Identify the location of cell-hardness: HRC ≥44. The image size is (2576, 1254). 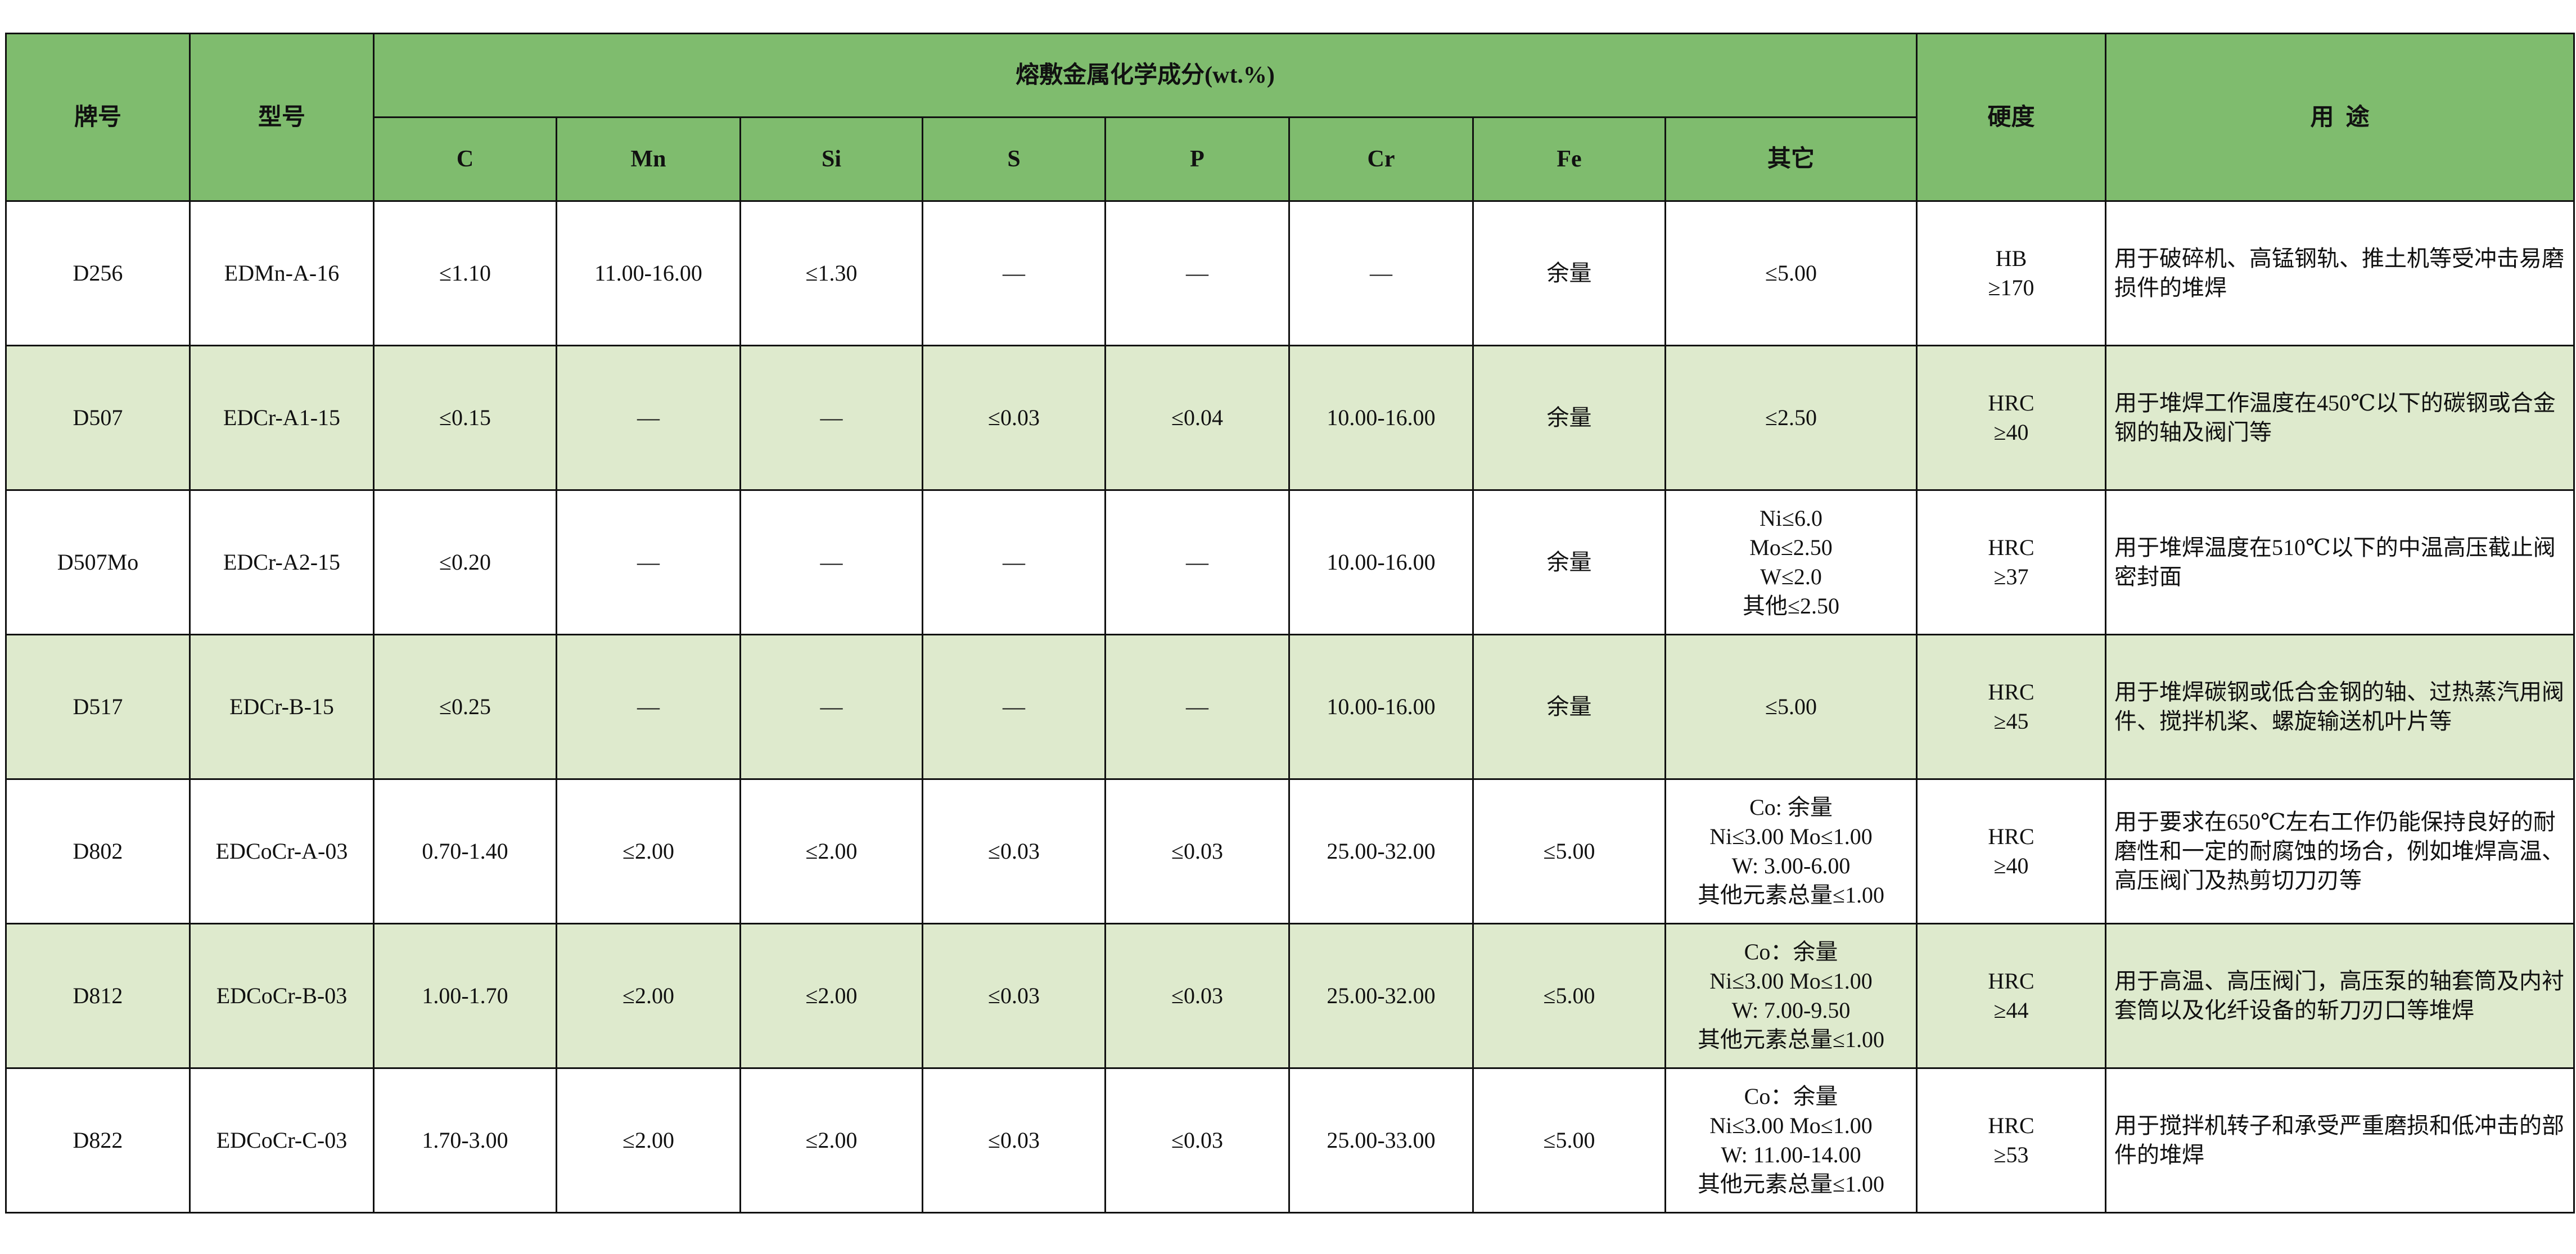
(2011, 996).